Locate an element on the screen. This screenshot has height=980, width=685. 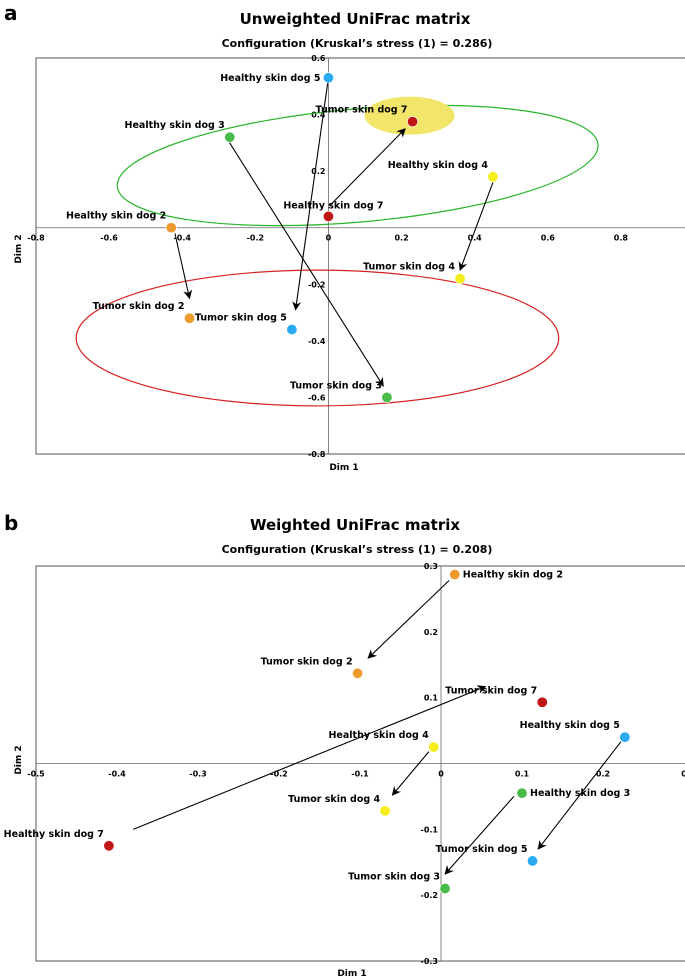
panel-a-y-tick-label: -0.6 is located at coordinates (317, 397).